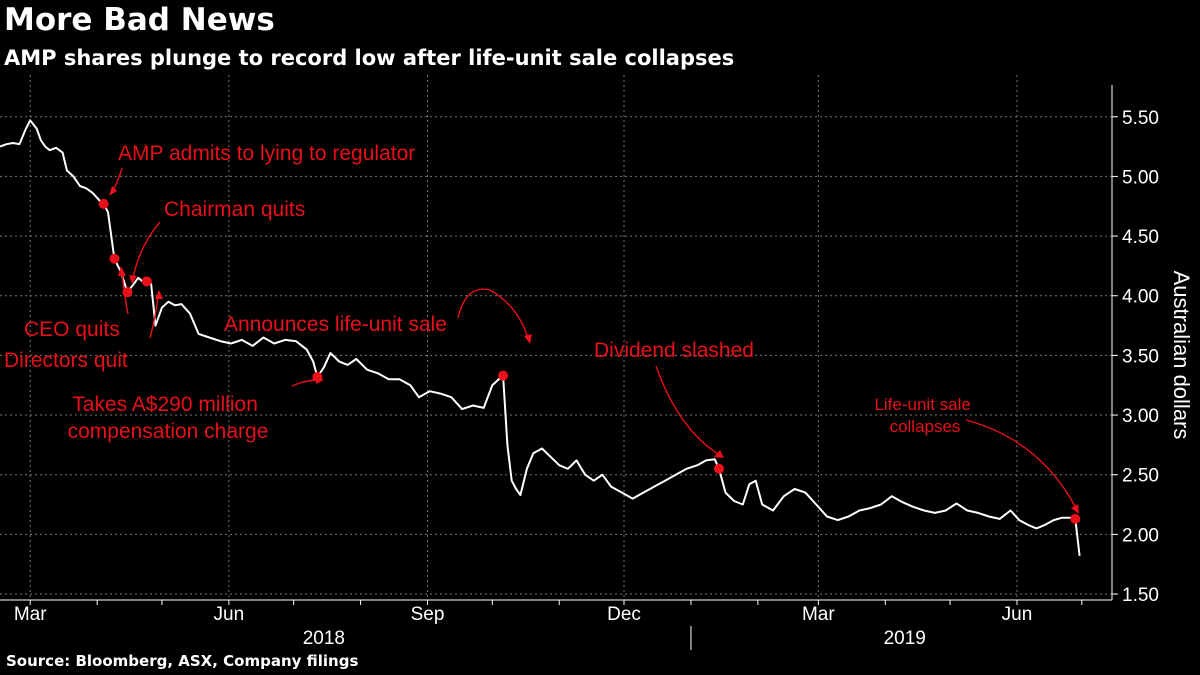 The height and width of the screenshot is (675, 1200). What do you see at coordinates (234, 209) in the screenshot?
I see `annotation-chairman-quits: Chairman quits` at bounding box center [234, 209].